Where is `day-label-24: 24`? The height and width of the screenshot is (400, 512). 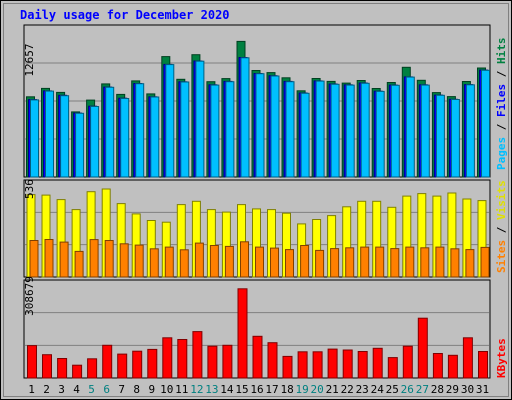
day-label-24: 24 is located at coordinates (378, 389).